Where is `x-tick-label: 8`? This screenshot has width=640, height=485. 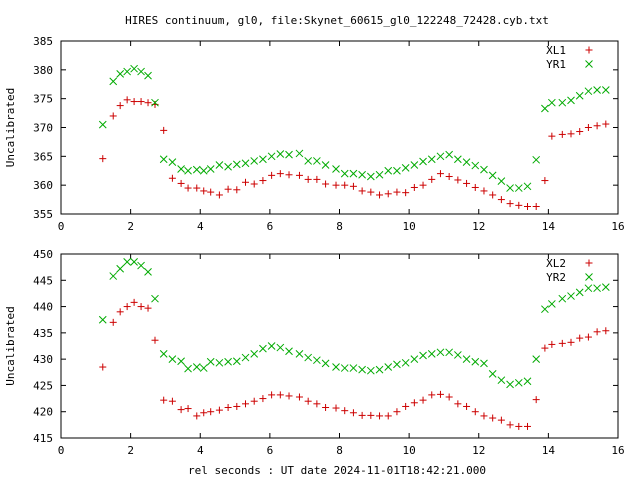 x-tick-label: 8 is located at coordinates (339, 450).